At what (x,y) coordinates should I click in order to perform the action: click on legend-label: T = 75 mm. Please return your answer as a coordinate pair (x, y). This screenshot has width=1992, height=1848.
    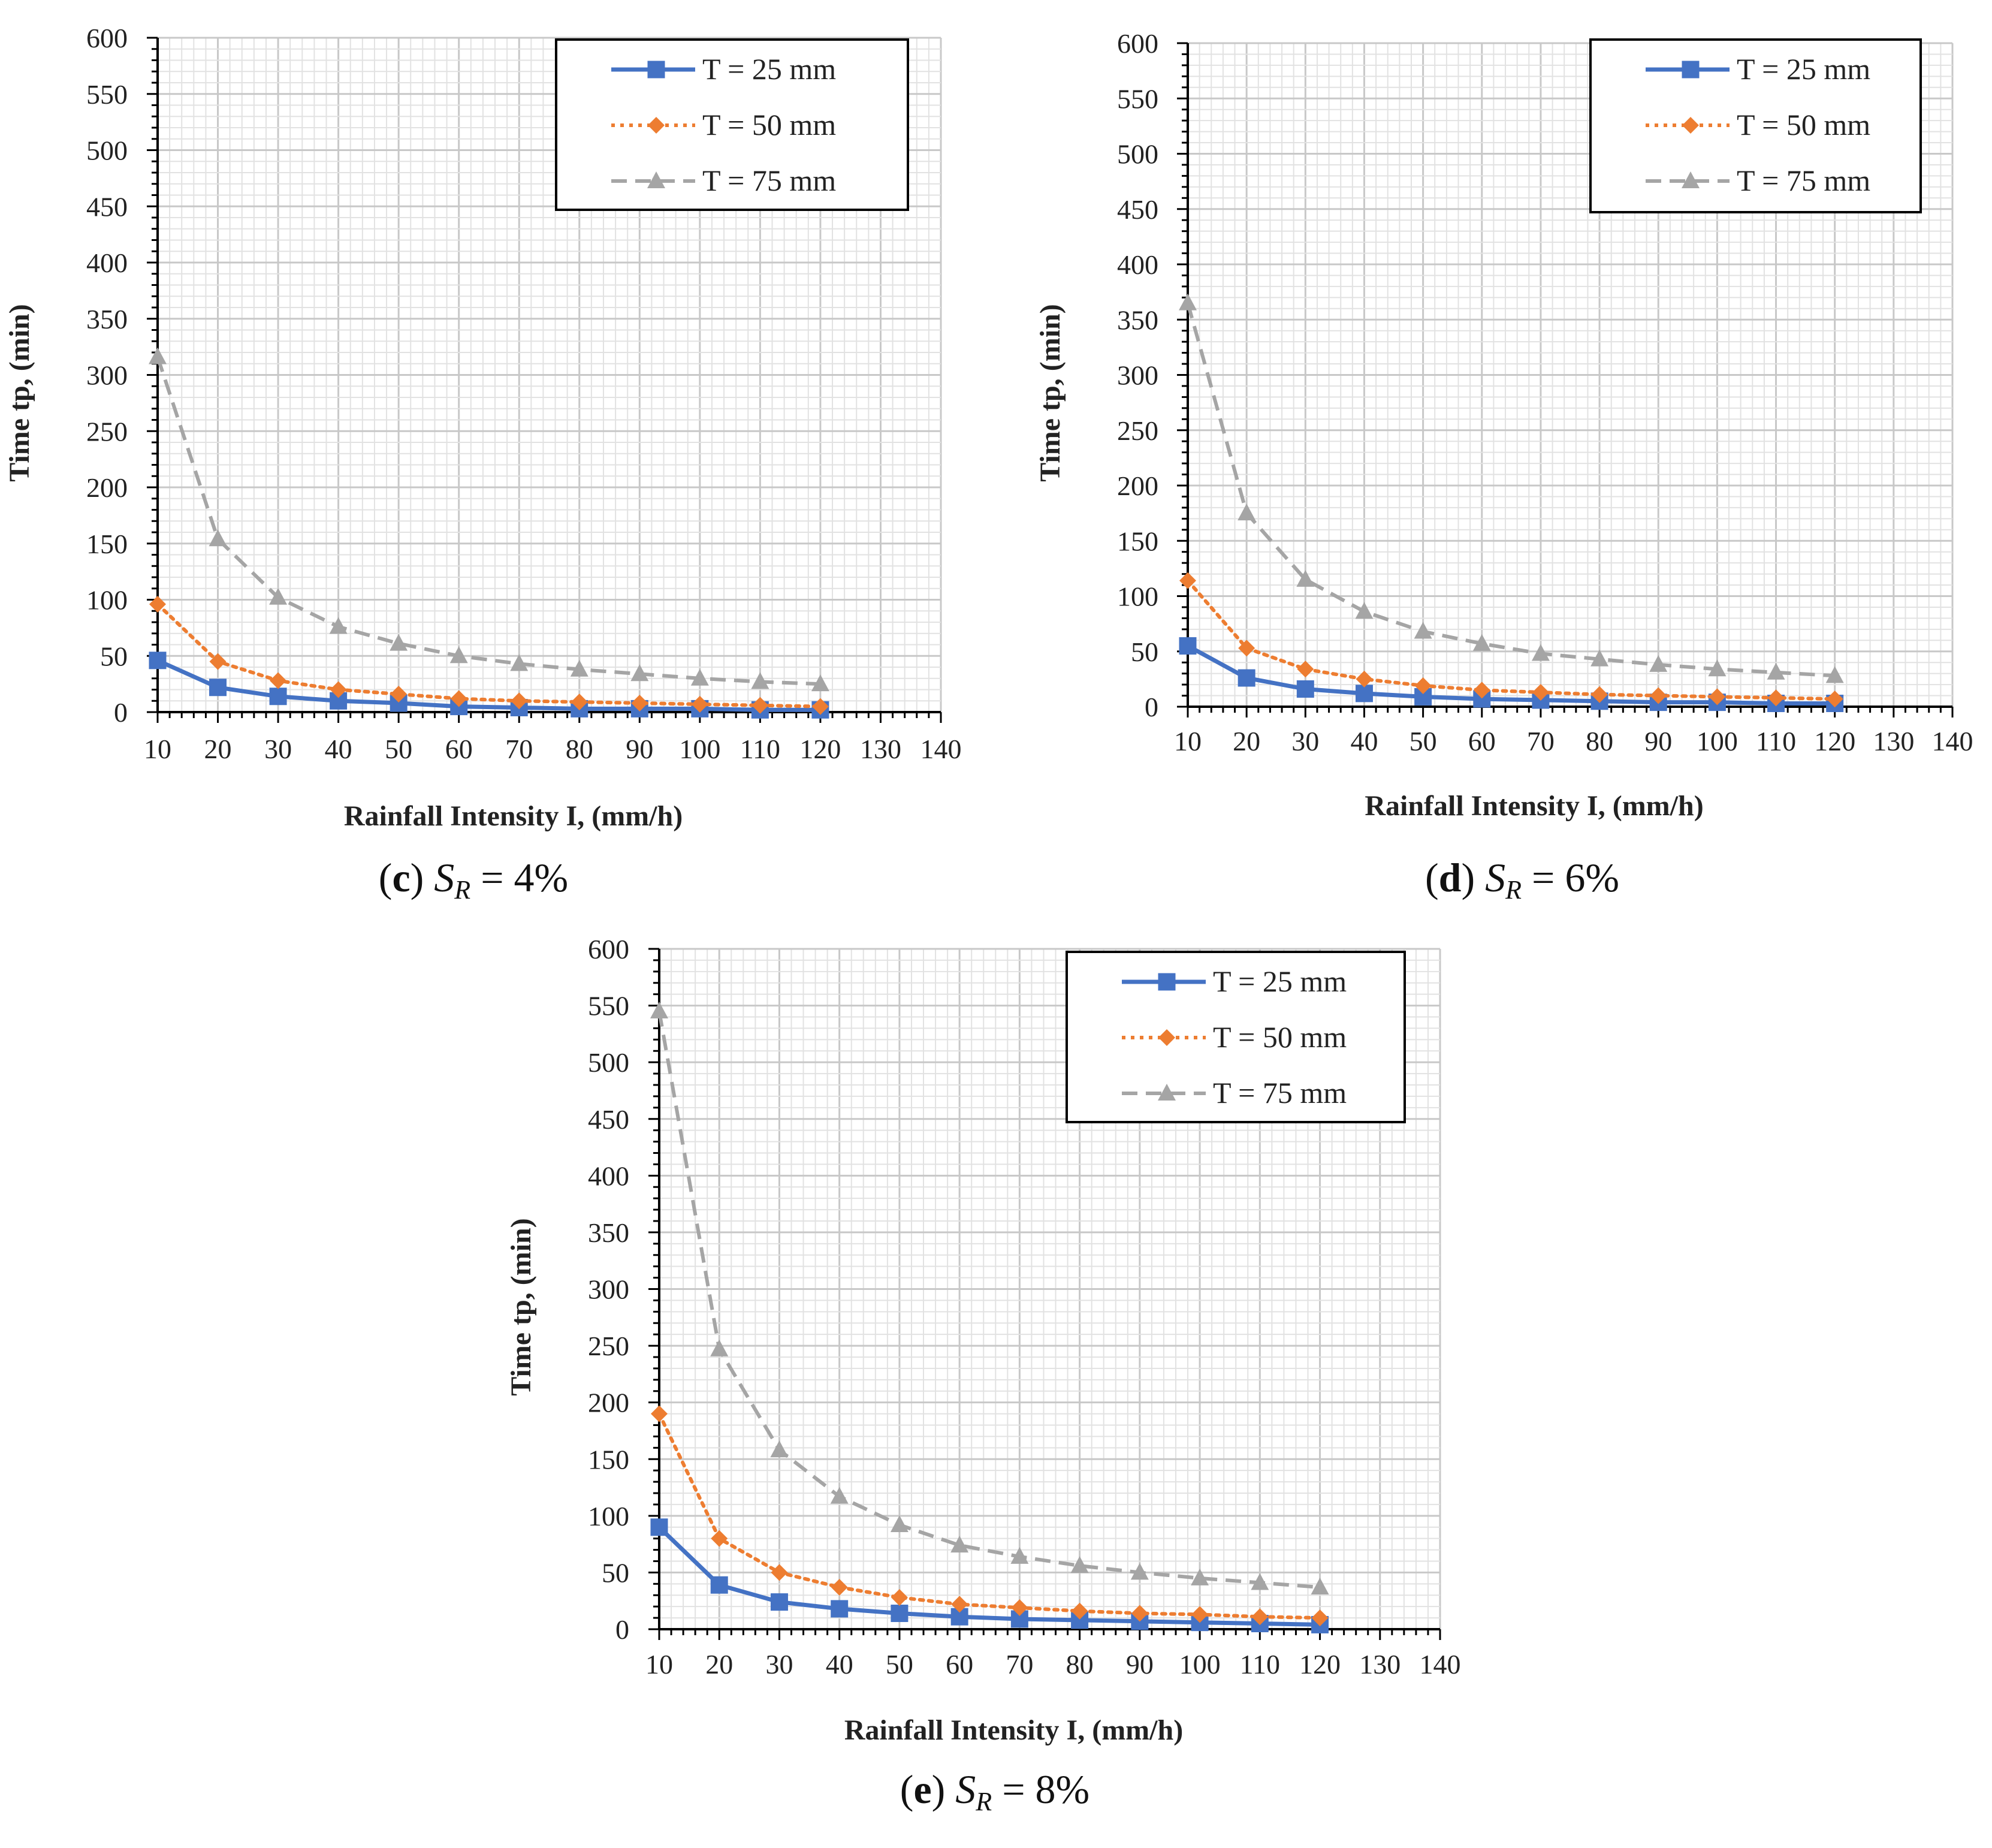
    Looking at the image, I should click on (769, 180).